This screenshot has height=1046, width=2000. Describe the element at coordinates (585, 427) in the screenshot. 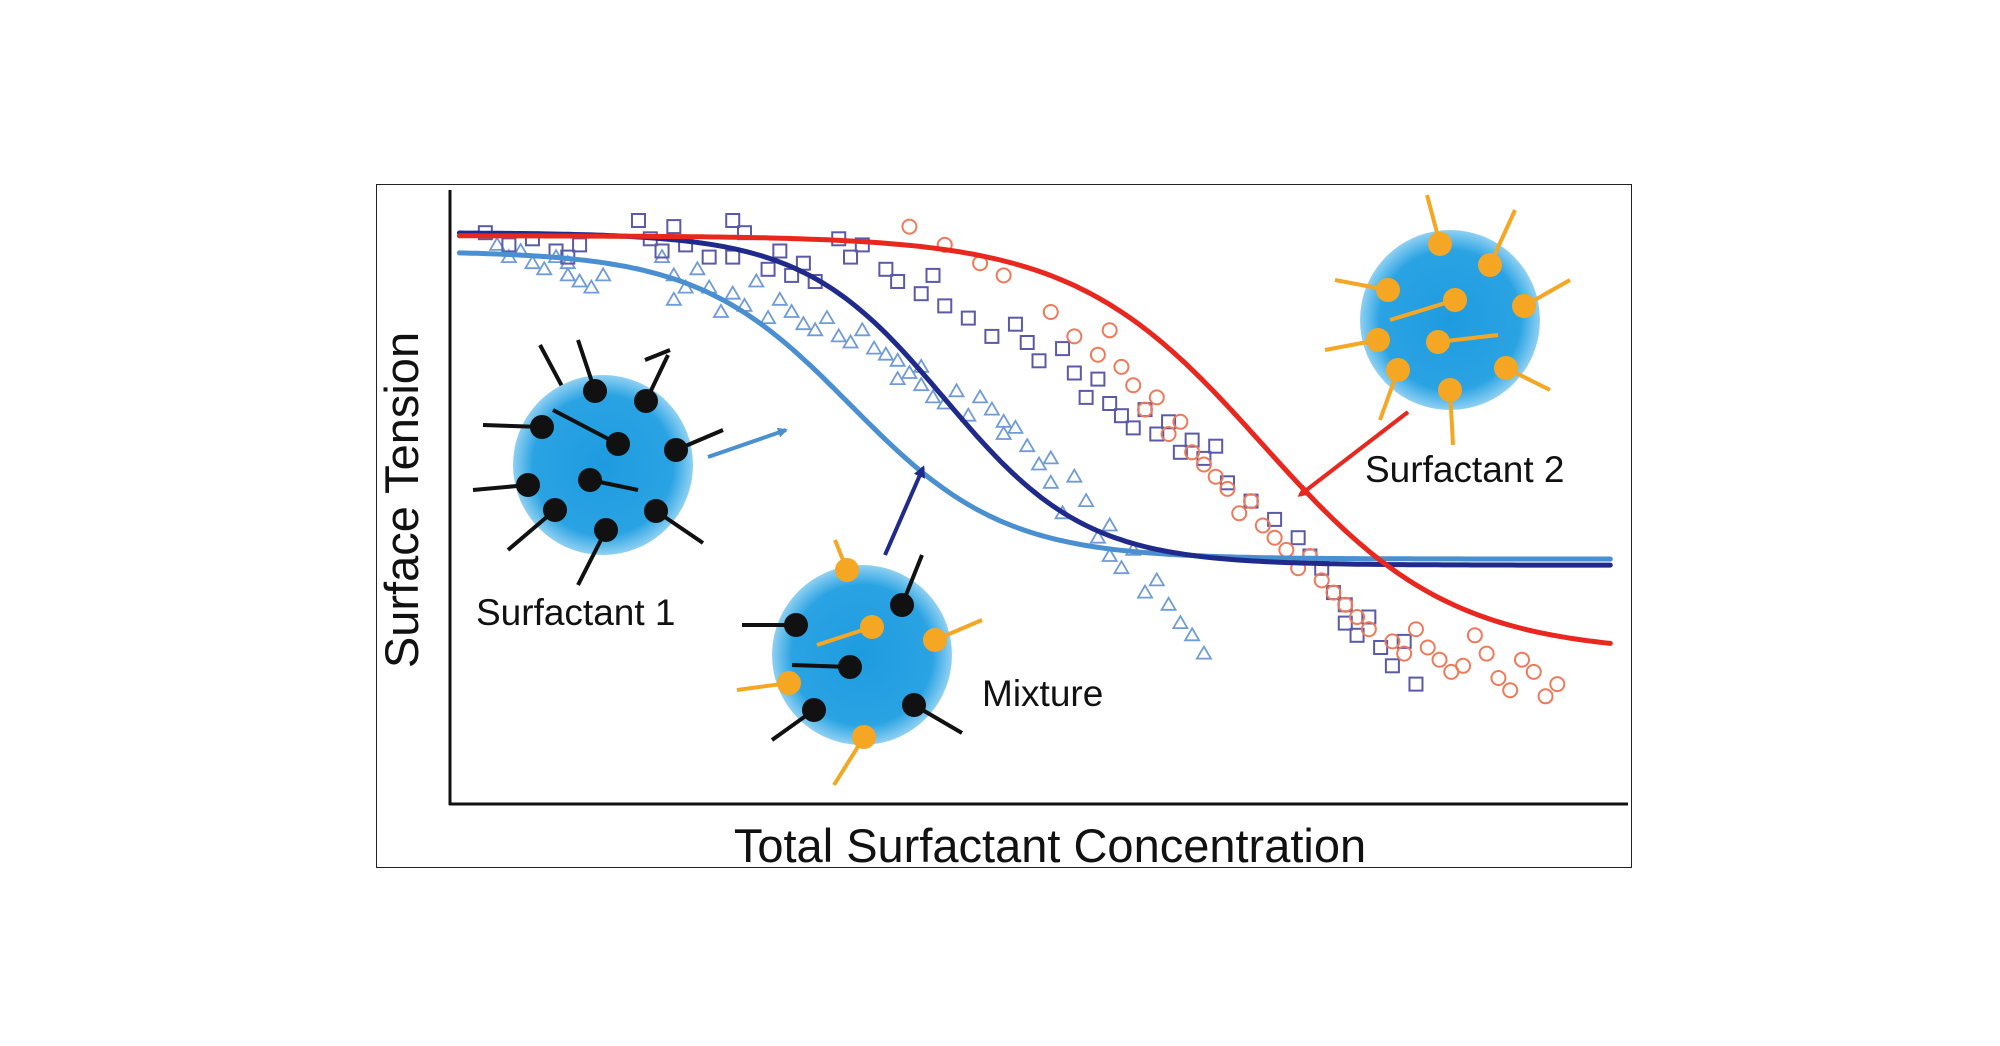

I see `surfactant-tail` at that location.